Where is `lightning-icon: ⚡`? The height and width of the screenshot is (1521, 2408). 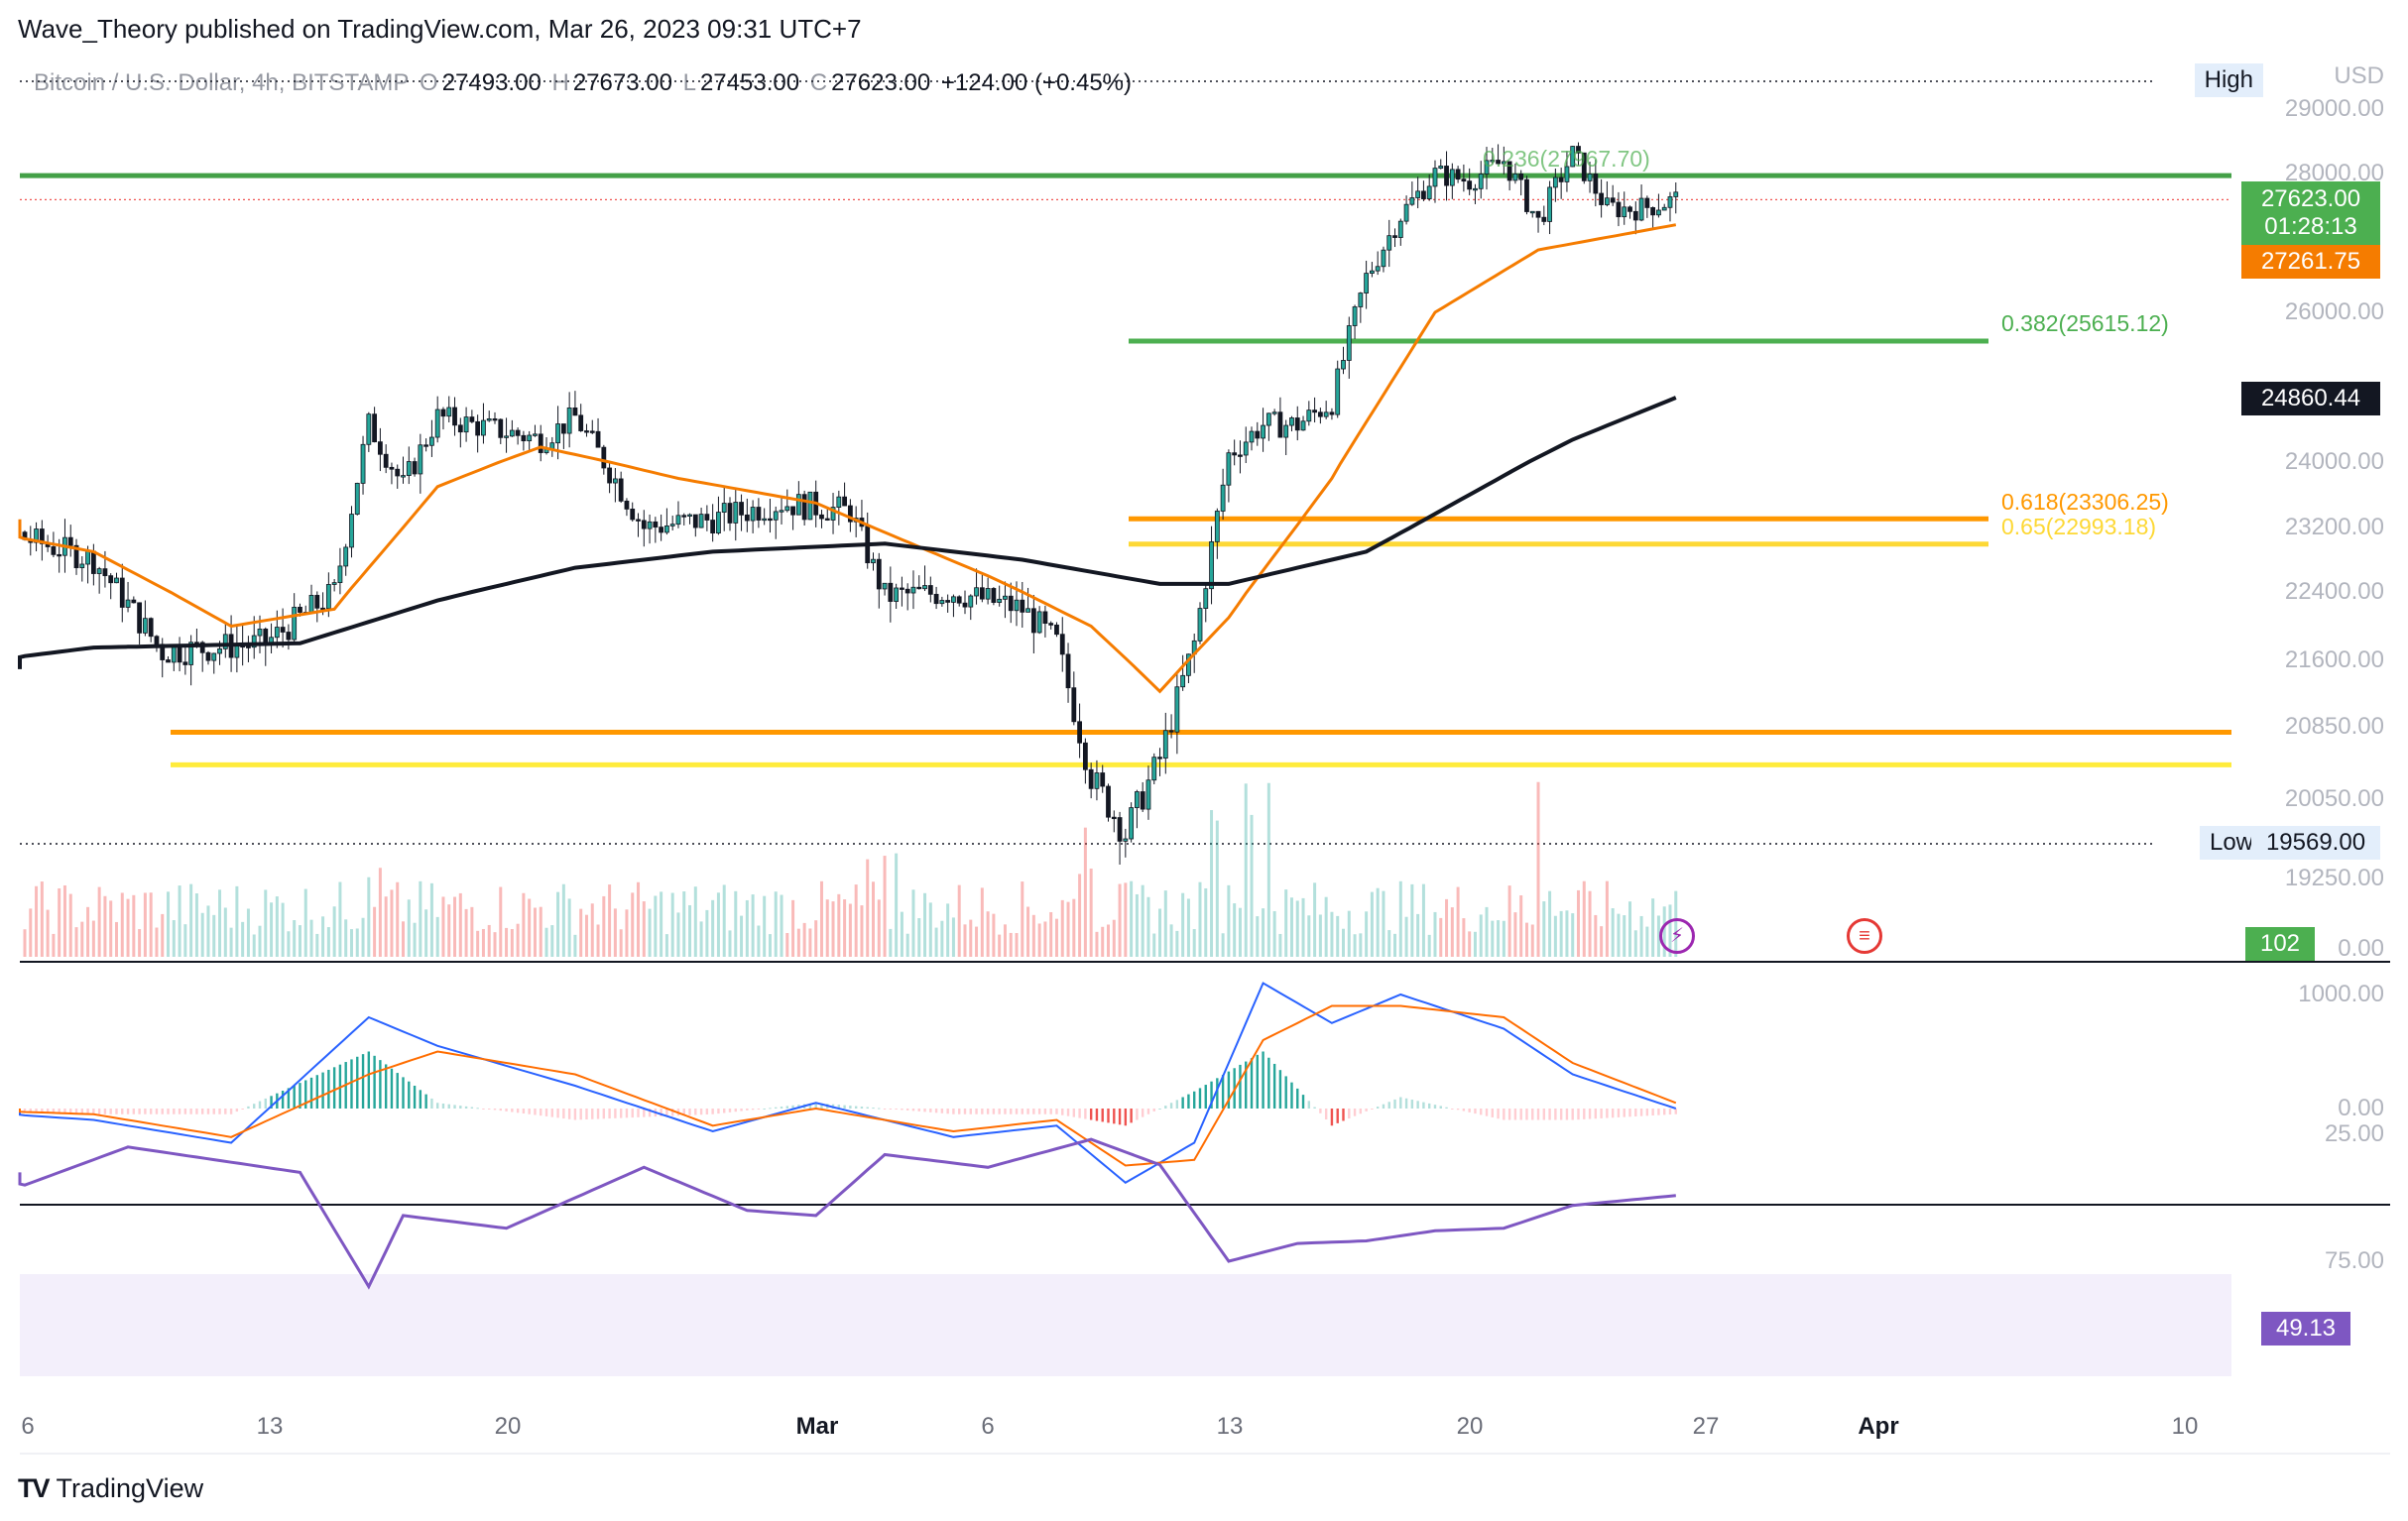 lightning-icon: ⚡ is located at coordinates (1677, 936).